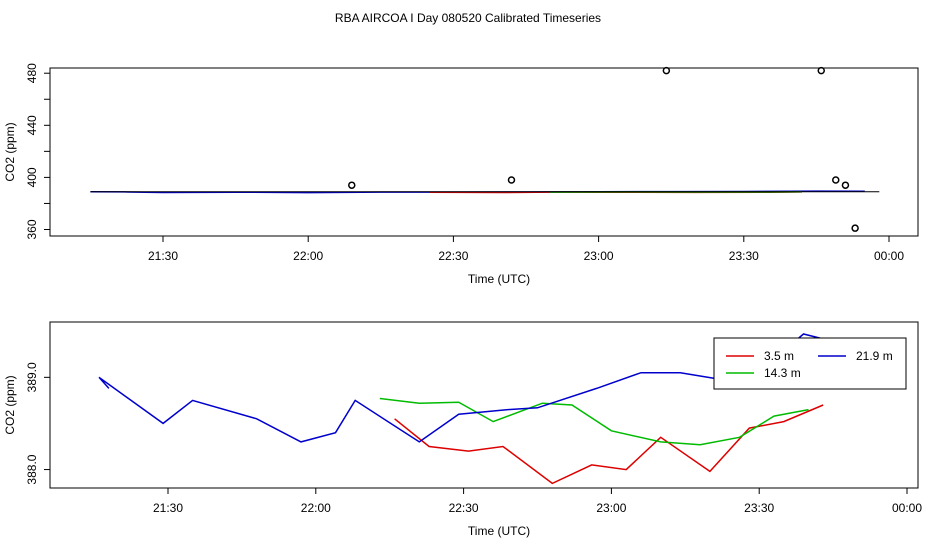 This screenshot has width=936, height=540. What do you see at coordinates (32, 125) in the screenshot?
I see `y-tick-label: 440` at bounding box center [32, 125].